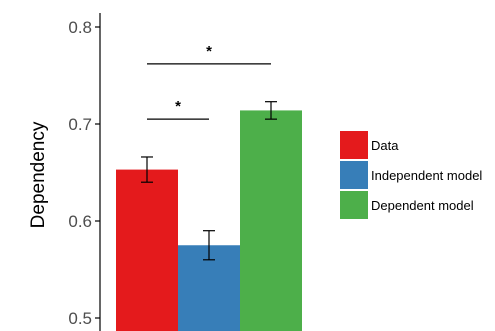  What do you see at coordinates (80, 27) in the screenshot?
I see `y-tick-label: 0.8` at bounding box center [80, 27].